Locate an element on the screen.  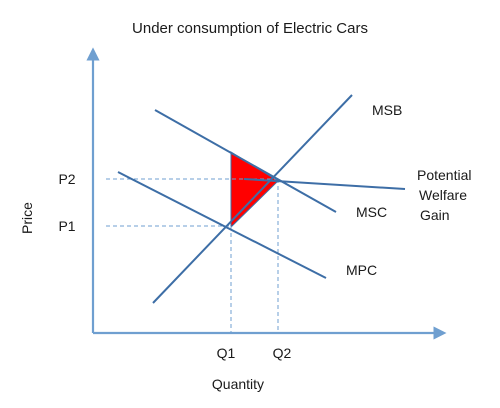
x-axis-label: Quantity is located at coordinates (238, 384).